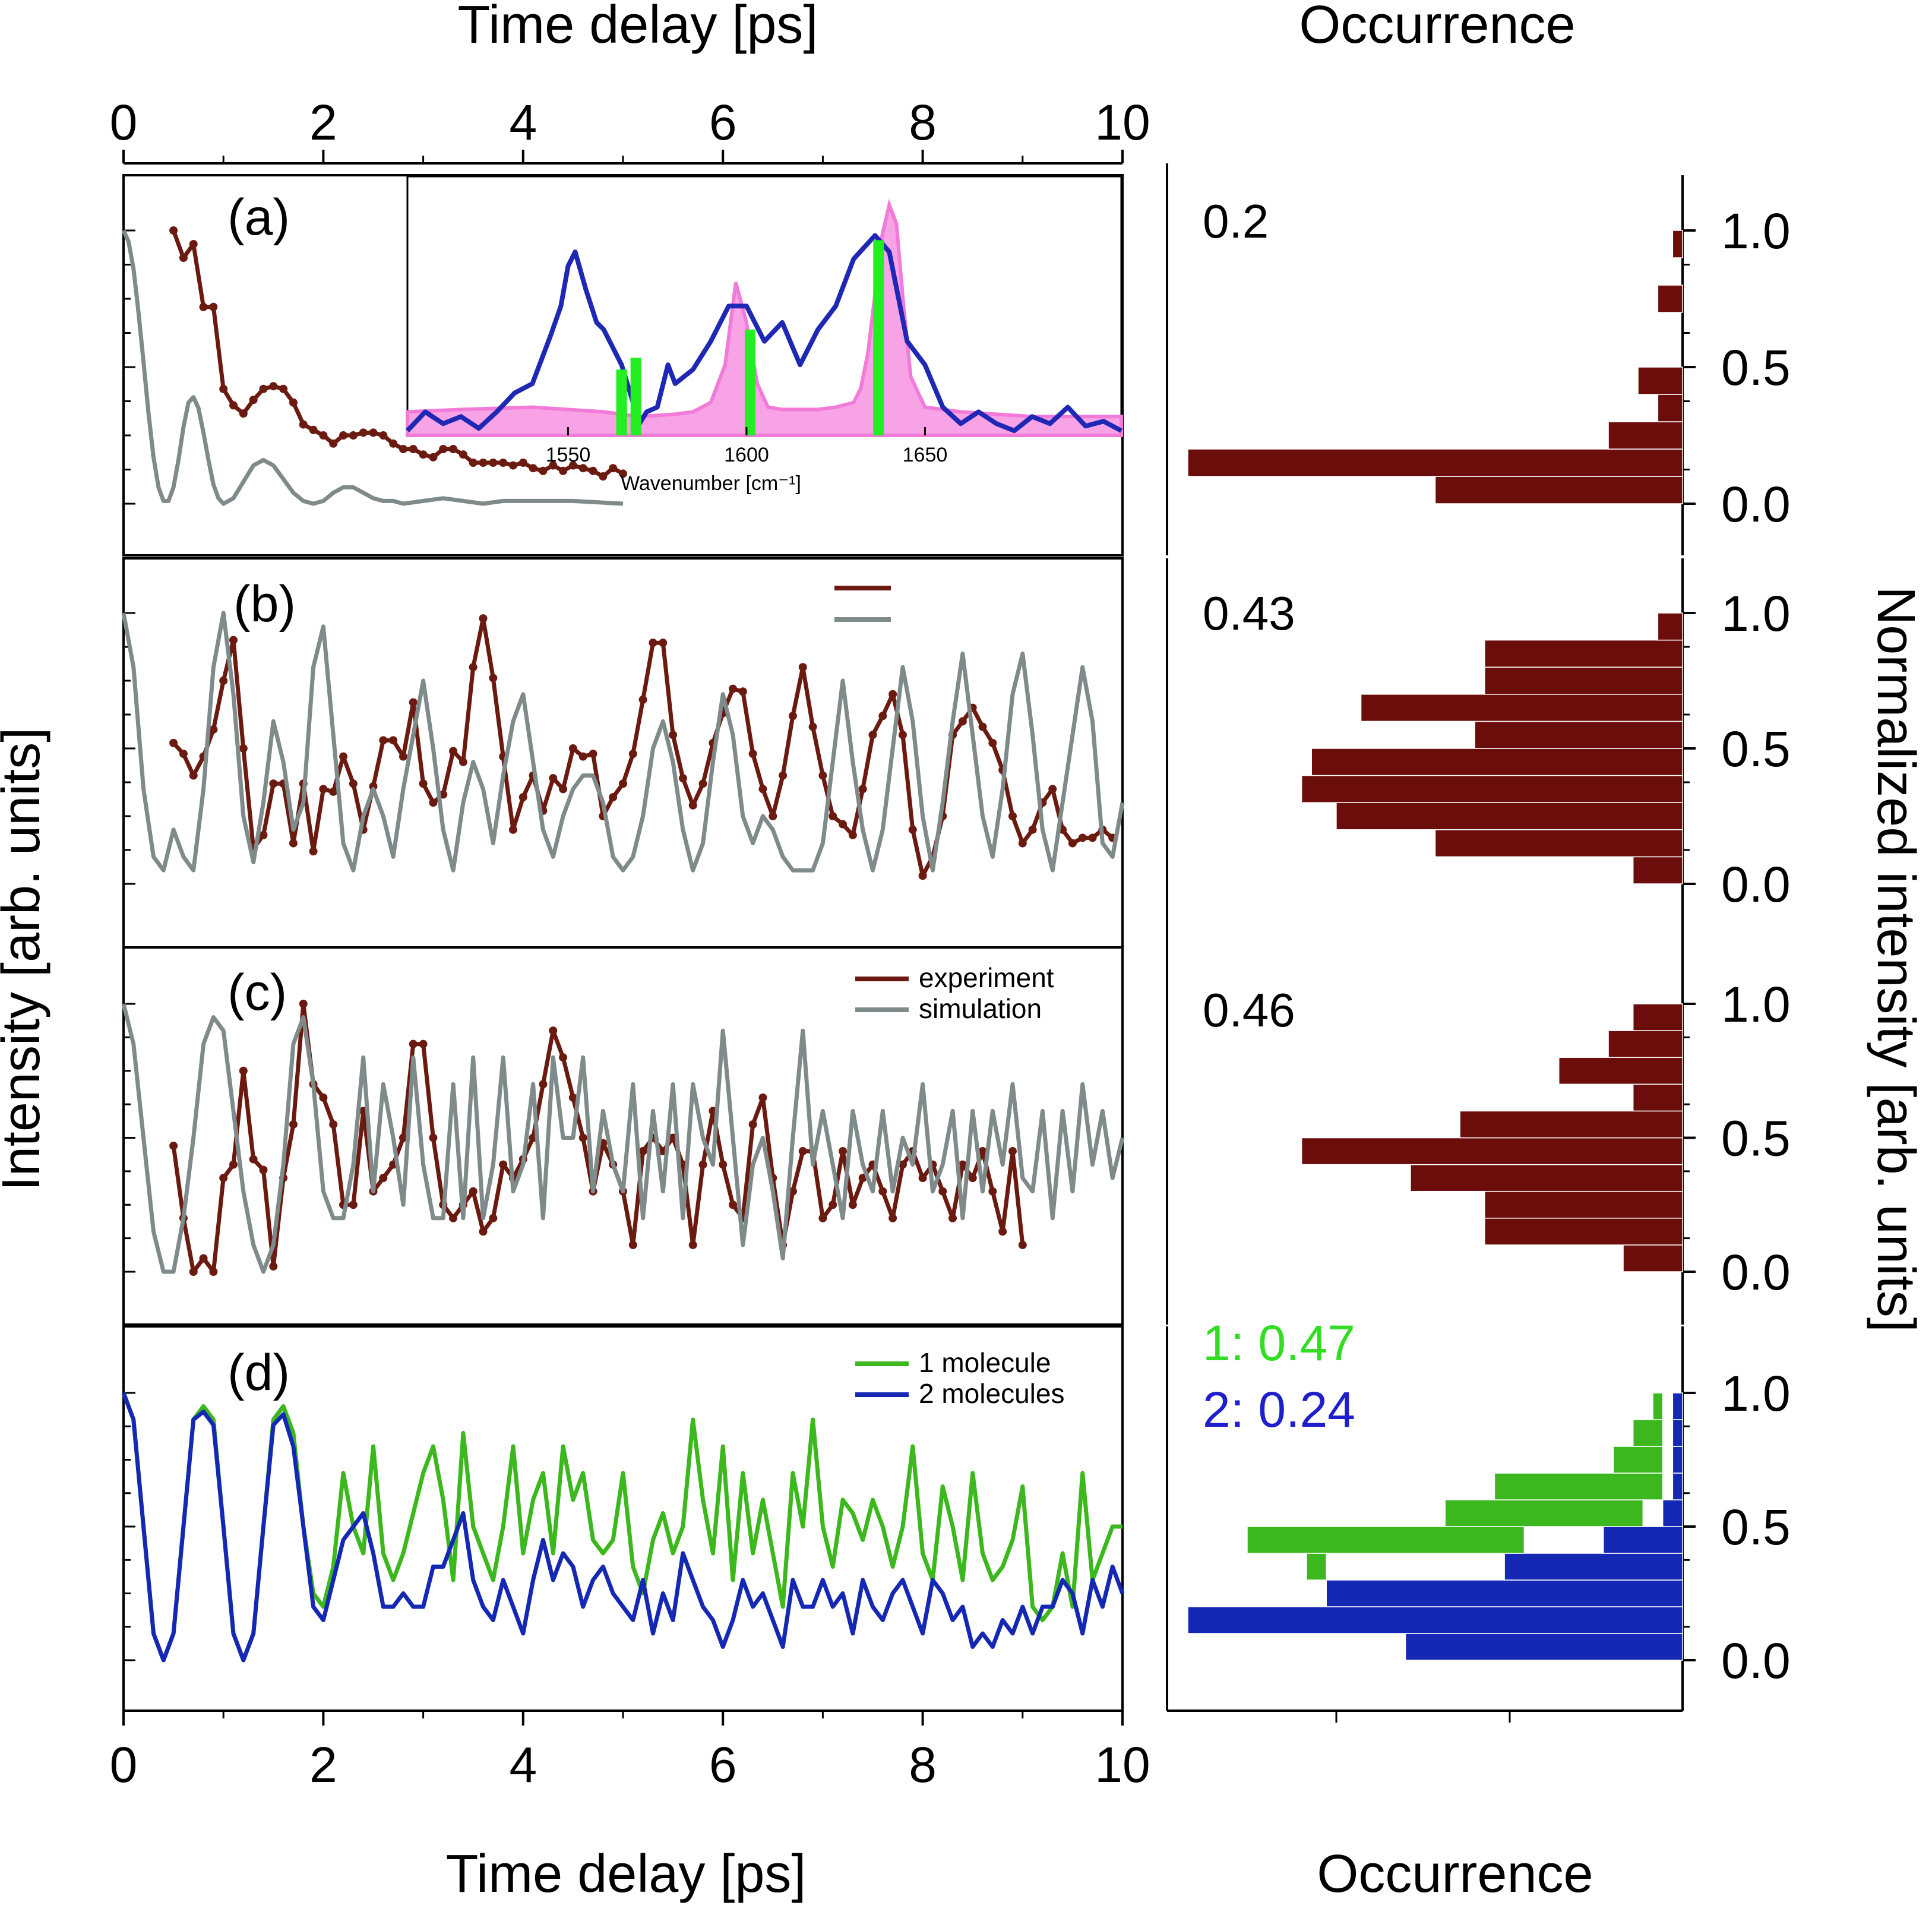  I want to click on legend-d-one-molecule-label: 1 molecule, so click(985, 1362).